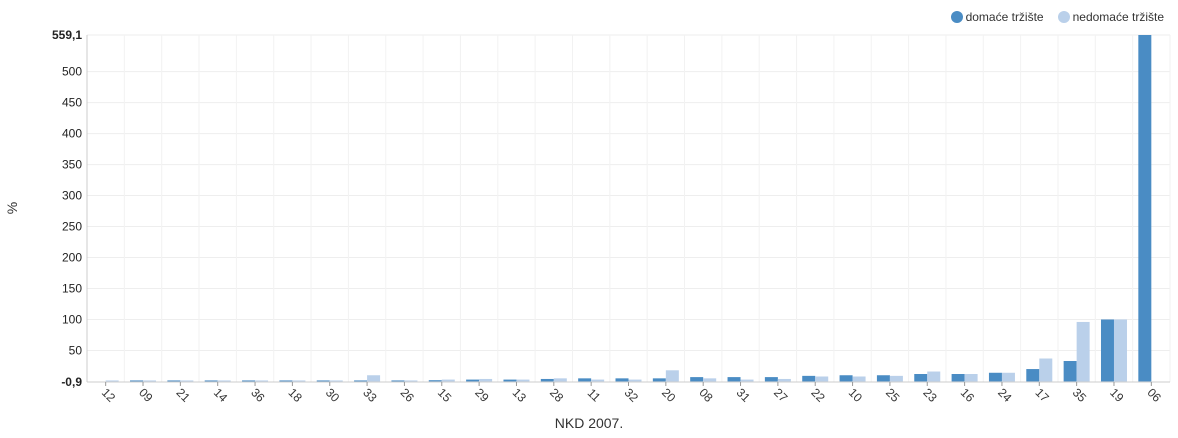 This screenshot has width=1178, height=438. What do you see at coordinates (856, 395) in the screenshot?
I see `x-tick-label: 10` at bounding box center [856, 395].